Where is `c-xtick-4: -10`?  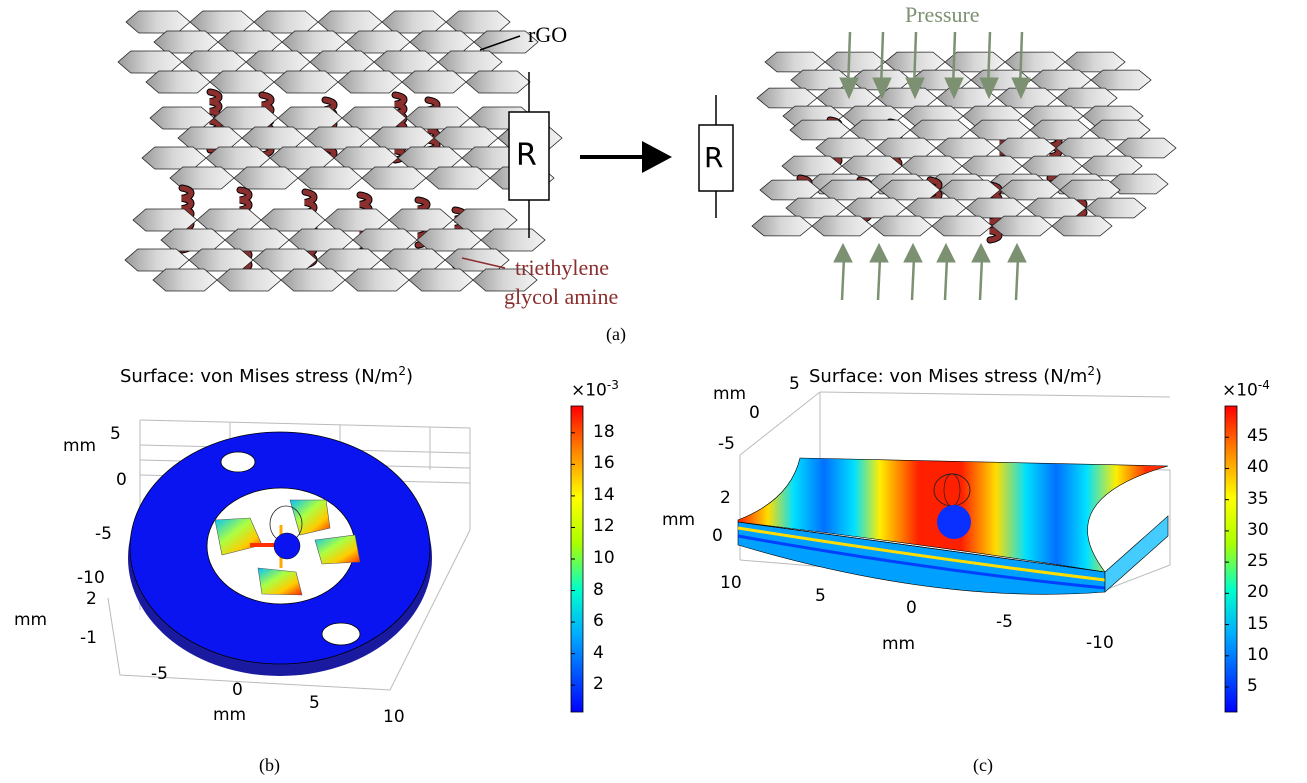 c-xtick-4: -10 is located at coordinates (1100, 643).